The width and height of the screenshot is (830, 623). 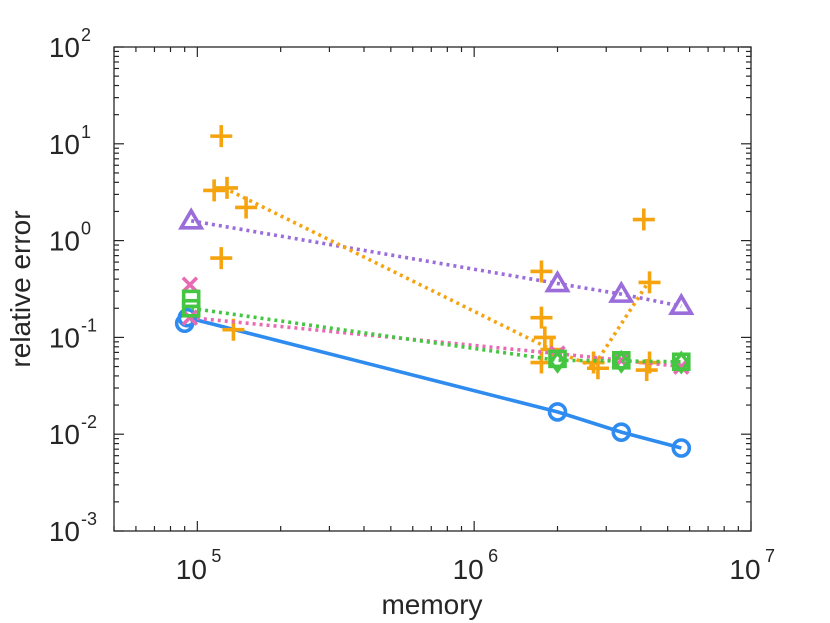 I want to click on x-tick-exponent: 7, so click(x=770, y=556).